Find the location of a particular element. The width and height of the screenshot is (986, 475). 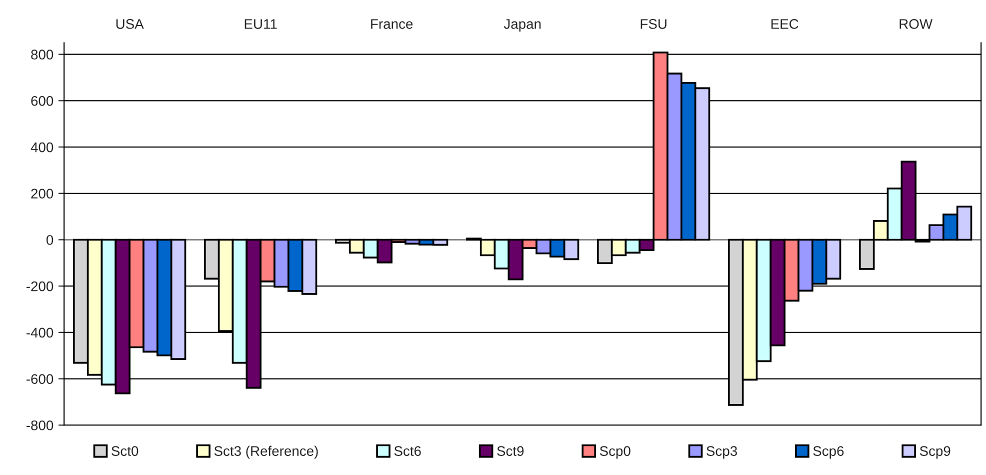

x-tick-label: ROW is located at coordinates (916, 24).